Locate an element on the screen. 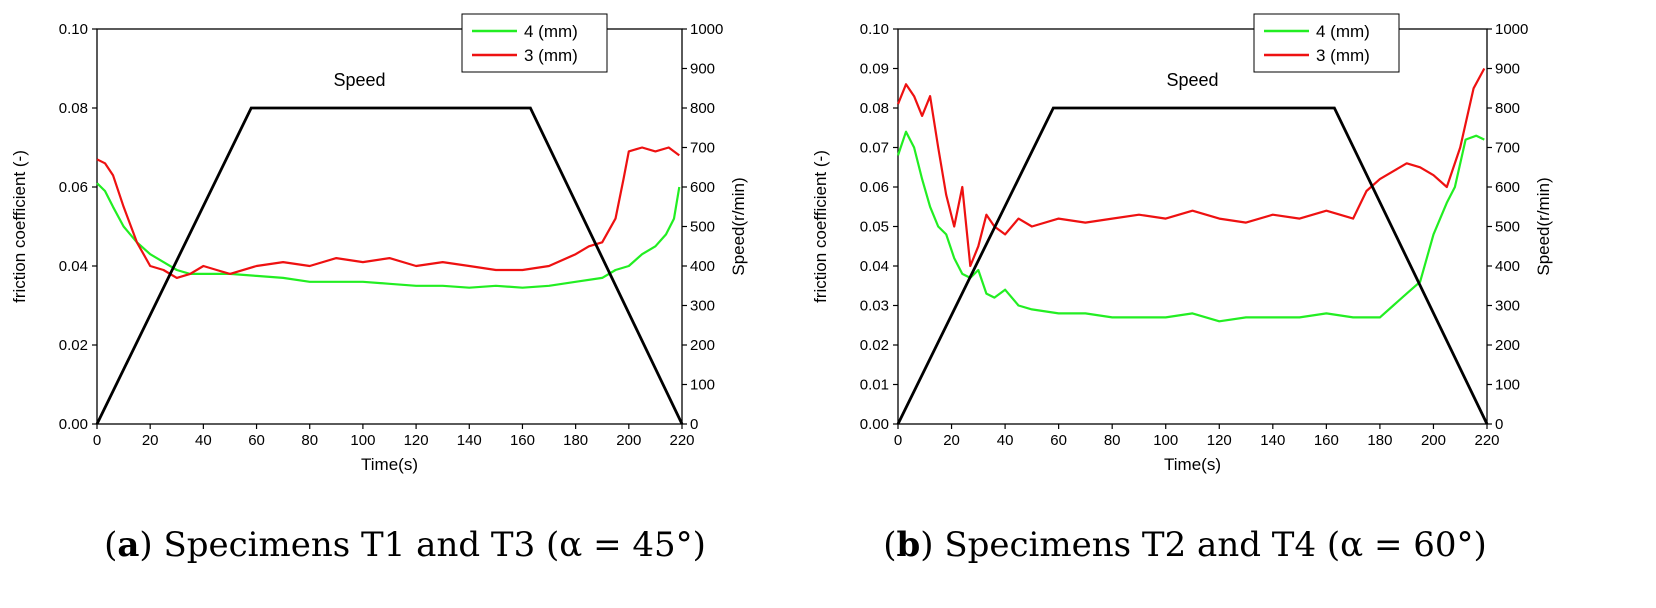 The image size is (1656, 608). chart-b-legend-label: 4 (mm) is located at coordinates (1343, 31).